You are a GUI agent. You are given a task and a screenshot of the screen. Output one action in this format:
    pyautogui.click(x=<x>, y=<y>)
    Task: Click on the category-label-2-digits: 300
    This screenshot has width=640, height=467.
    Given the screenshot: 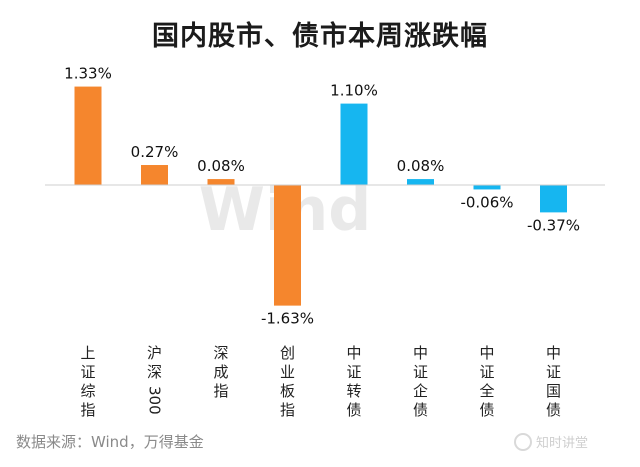 What is the action you would take?
    pyautogui.click(x=155, y=400)
    